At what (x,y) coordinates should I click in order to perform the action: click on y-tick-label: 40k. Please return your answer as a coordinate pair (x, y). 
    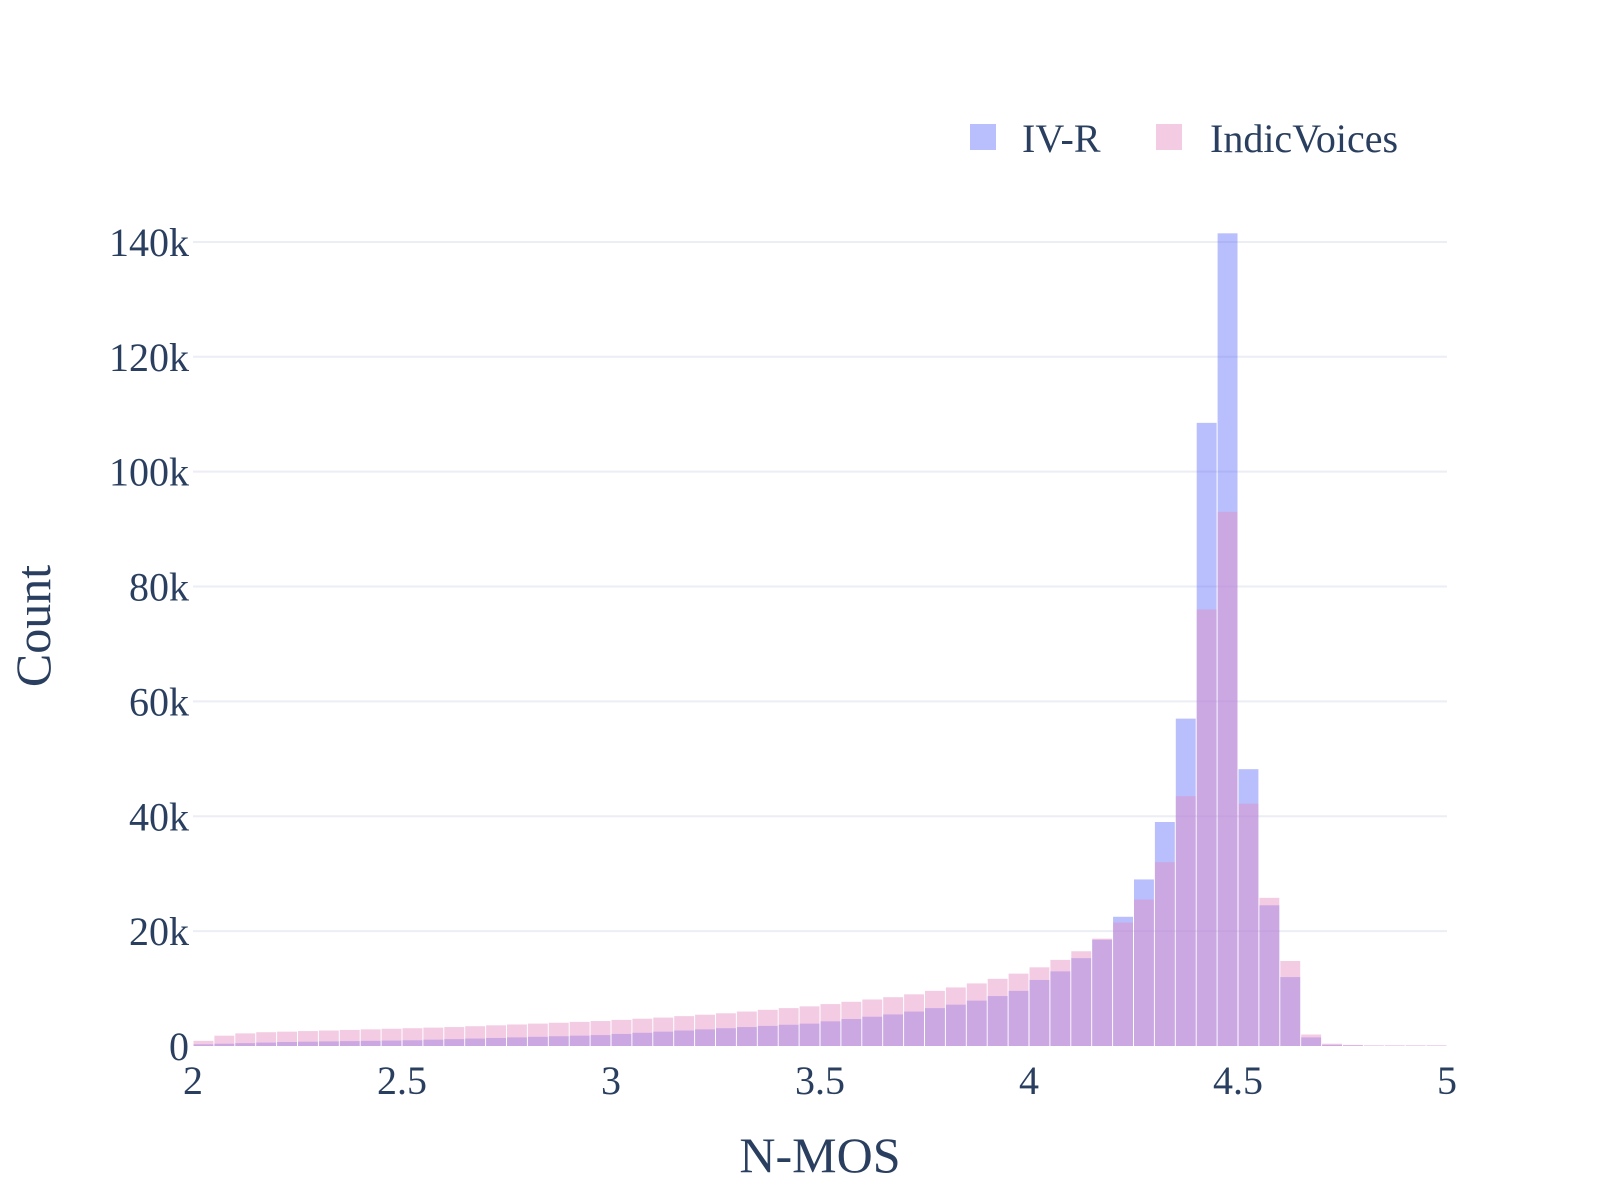
    Looking at the image, I should click on (159, 816).